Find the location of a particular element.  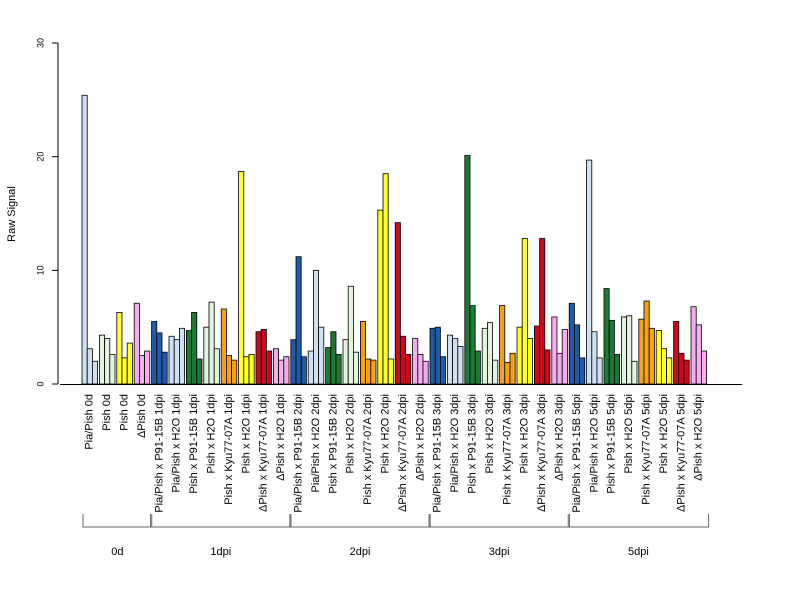

x-tick-label: Pish x H2O 3dpi is located at coordinates (525, 433).